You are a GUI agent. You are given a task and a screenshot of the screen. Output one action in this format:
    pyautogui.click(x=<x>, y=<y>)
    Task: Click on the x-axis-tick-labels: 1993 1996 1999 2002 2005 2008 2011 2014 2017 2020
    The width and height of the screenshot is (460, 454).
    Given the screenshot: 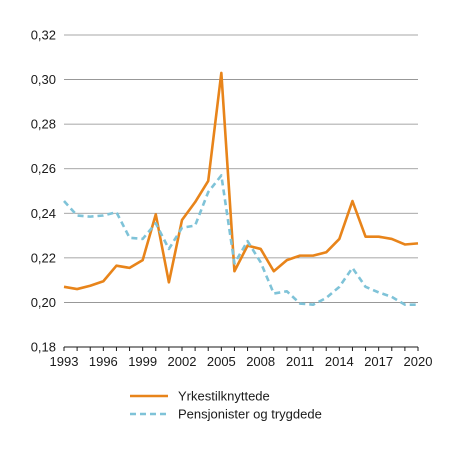 What is the action you would take?
    pyautogui.click(x=241, y=361)
    